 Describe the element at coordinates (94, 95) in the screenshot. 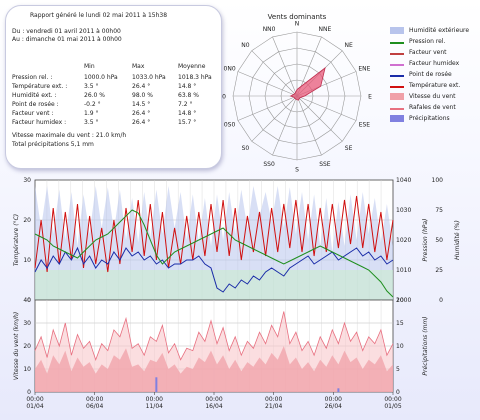

I see `stat-min: 26.0 %` at that location.